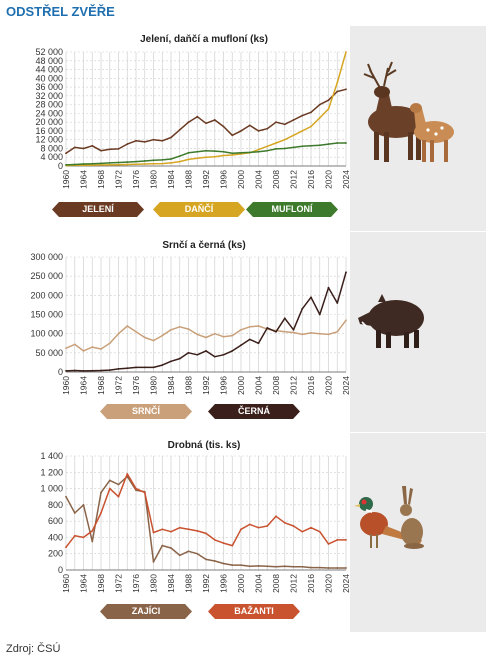 The height and width of the screenshot is (666, 486). I want to click on y-tick-label: 250 000, so click(46, 276).